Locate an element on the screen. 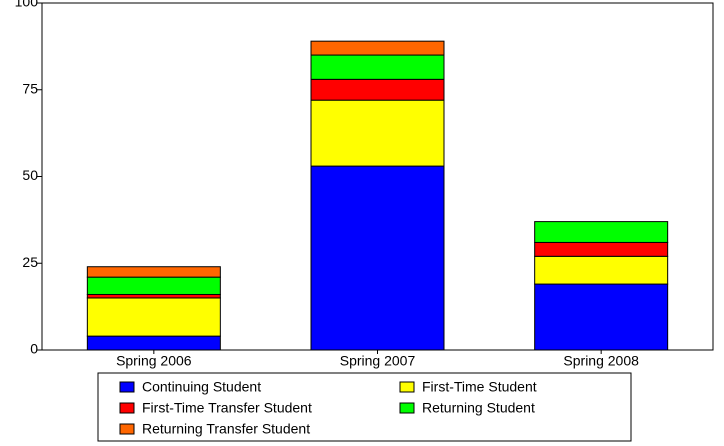  x-tick-label: Spring 2006 is located at coordinates (154, 361).